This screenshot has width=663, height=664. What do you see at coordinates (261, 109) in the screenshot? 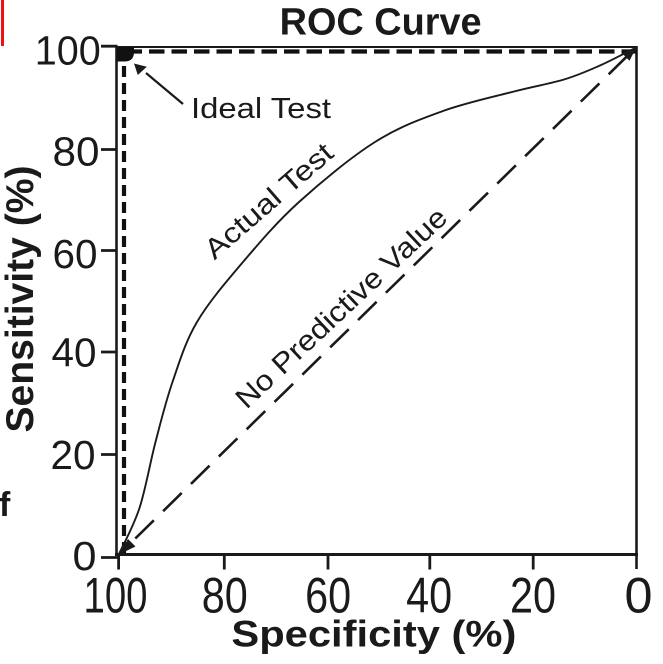
I see `svg-text: Ideal Test` at bounding box center [261, 109].